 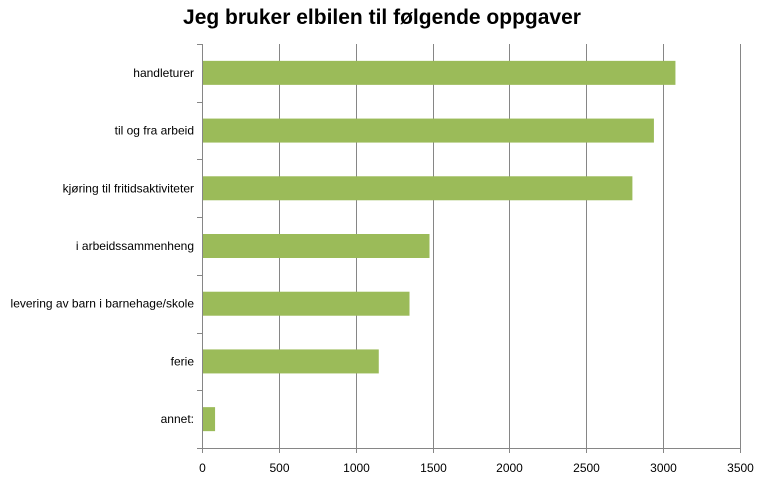 I want to click on category-label: i arbeidssammenheng, so click(x=135, y=246).